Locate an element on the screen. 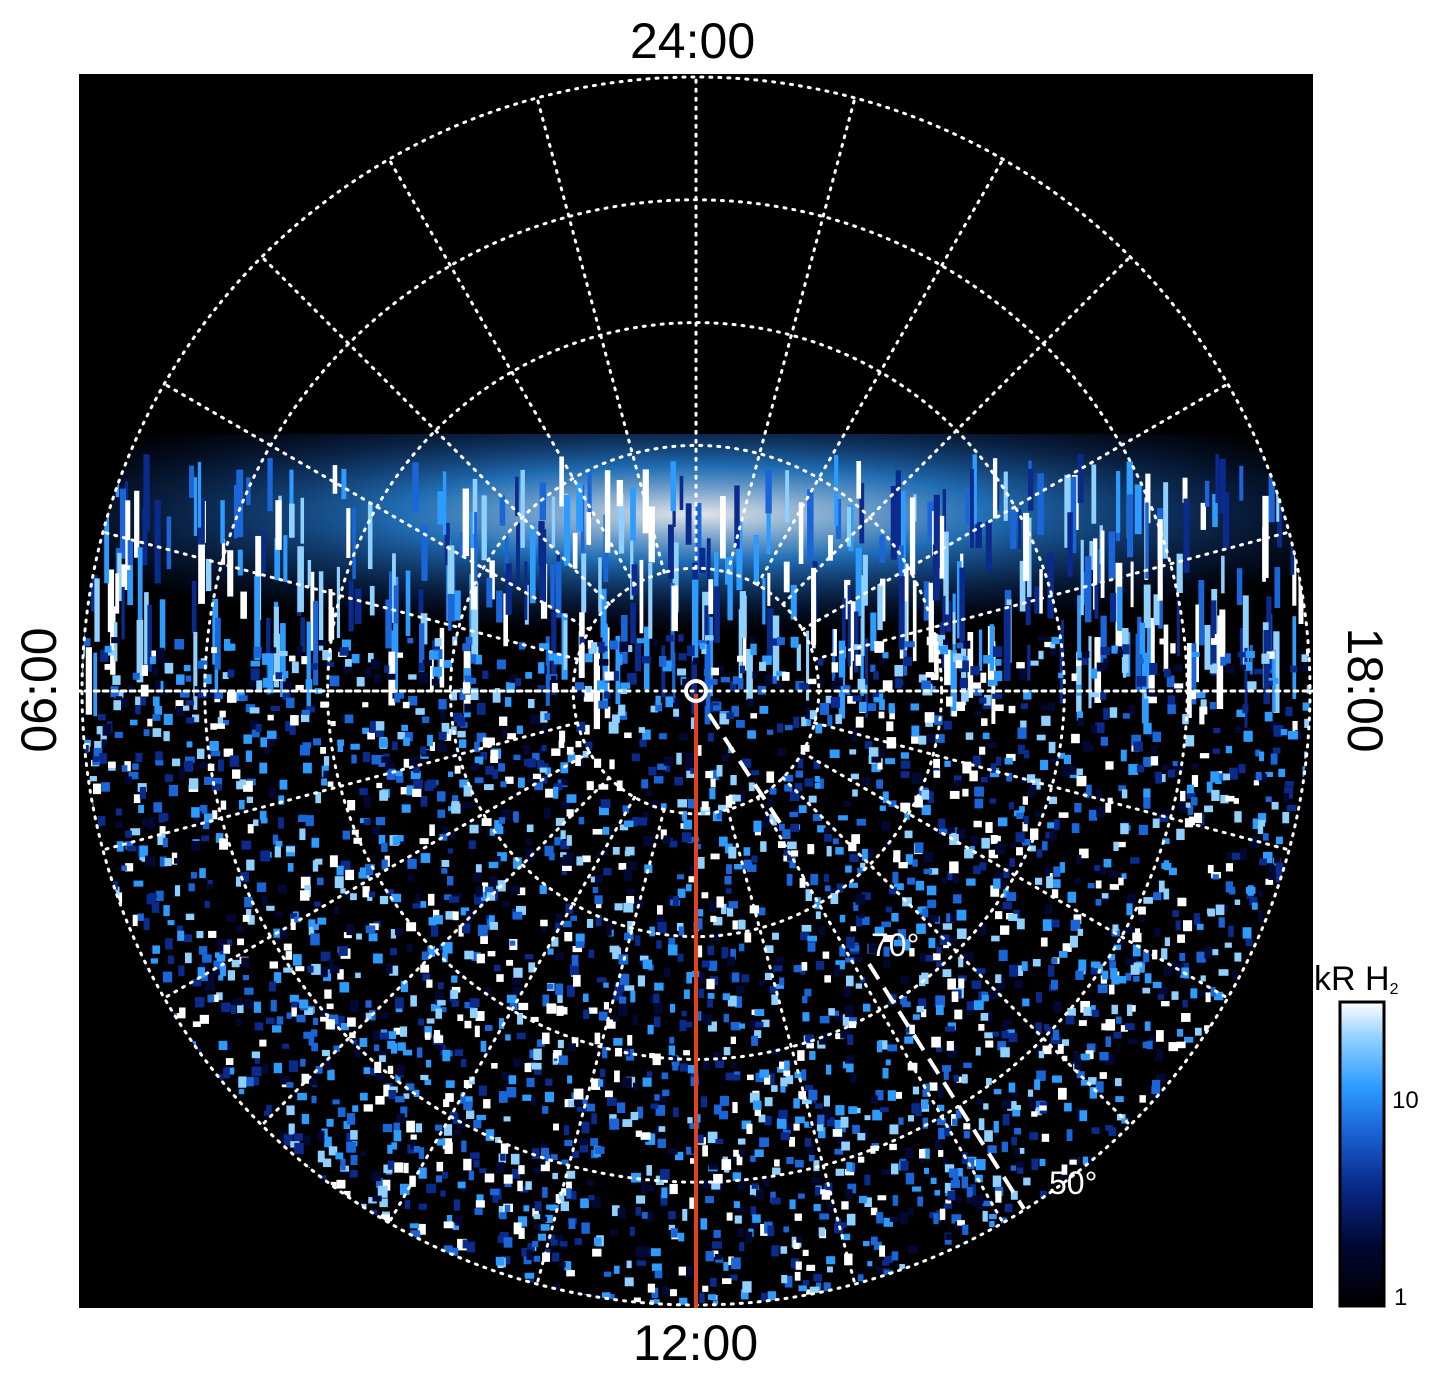  local-time-meridian is located at coordinates (377, 875).